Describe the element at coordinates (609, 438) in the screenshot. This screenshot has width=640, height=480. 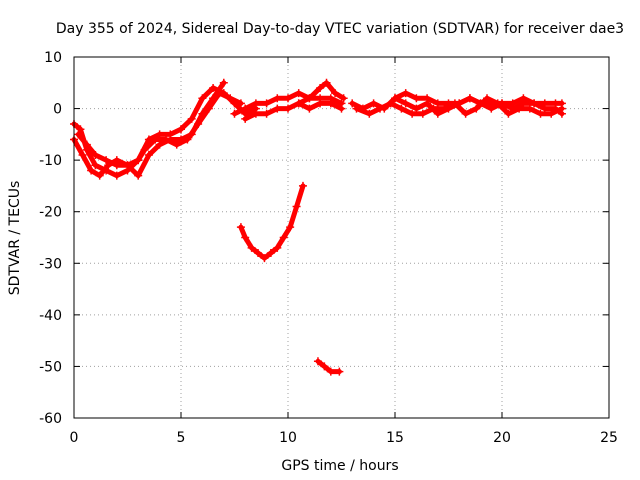
I see `x-tick-label: 25` at that location.